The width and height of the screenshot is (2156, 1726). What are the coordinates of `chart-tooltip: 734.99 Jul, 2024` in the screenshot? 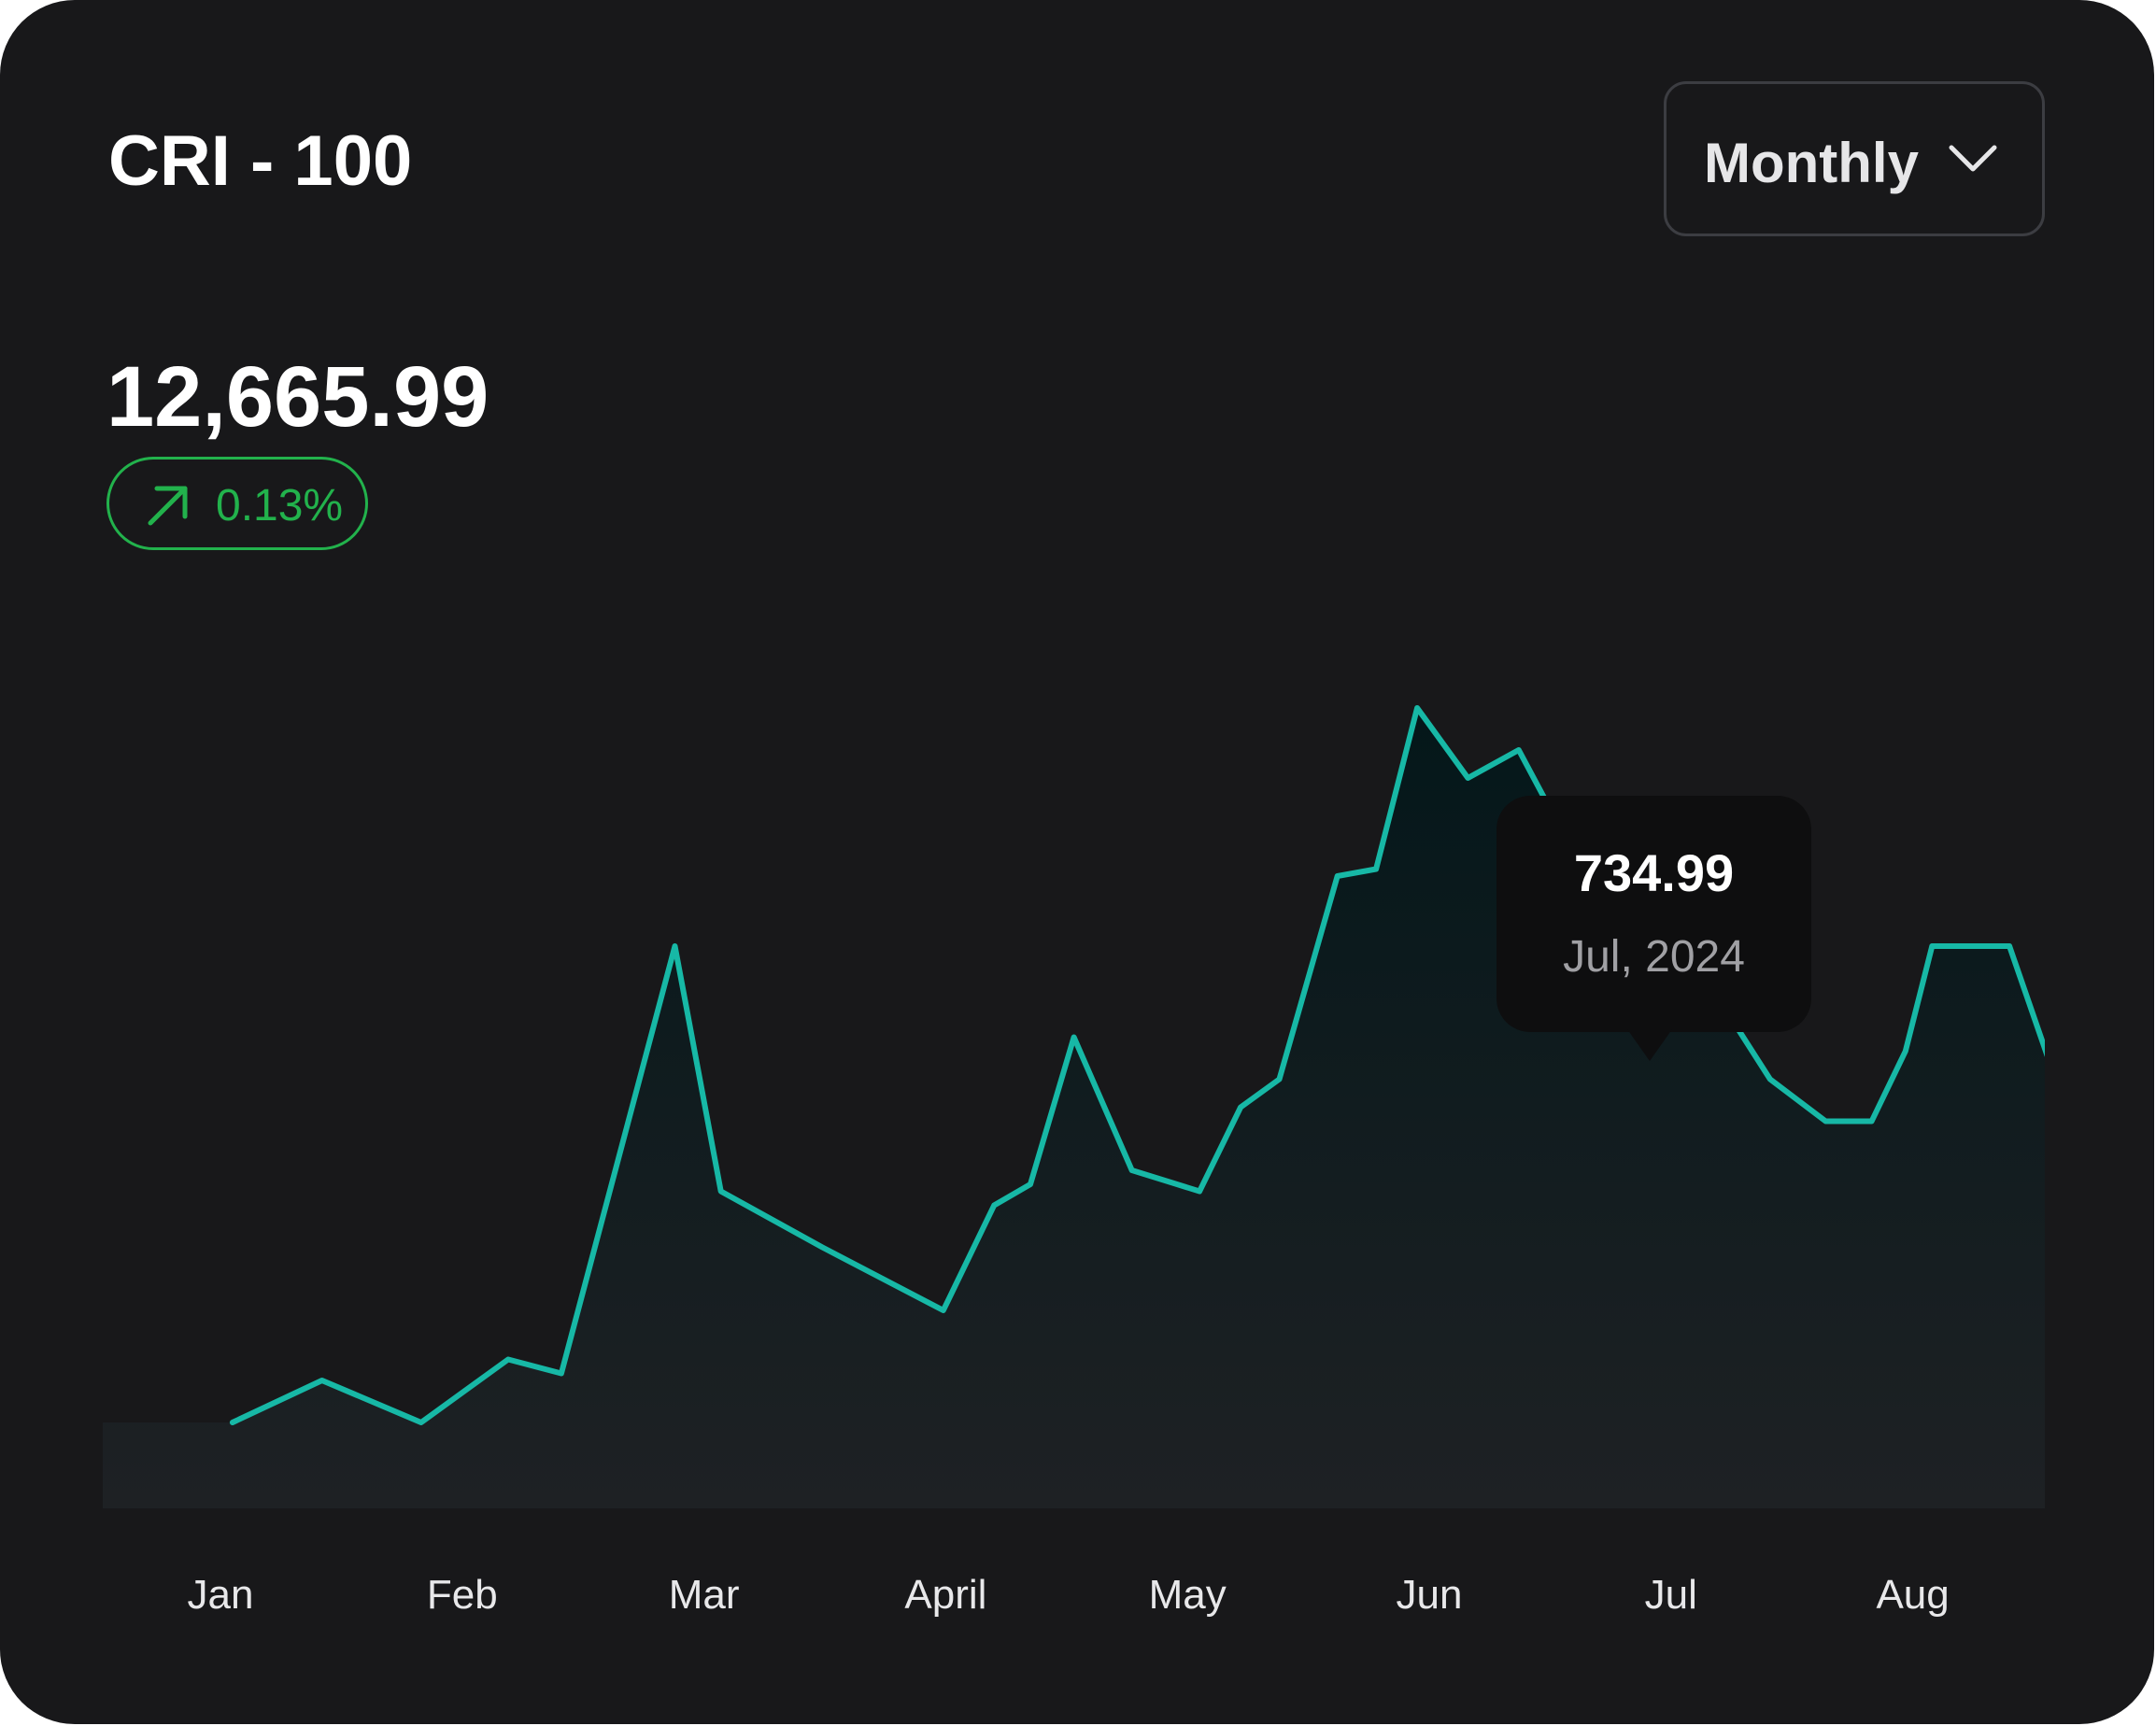 It's located at (1653, 929).